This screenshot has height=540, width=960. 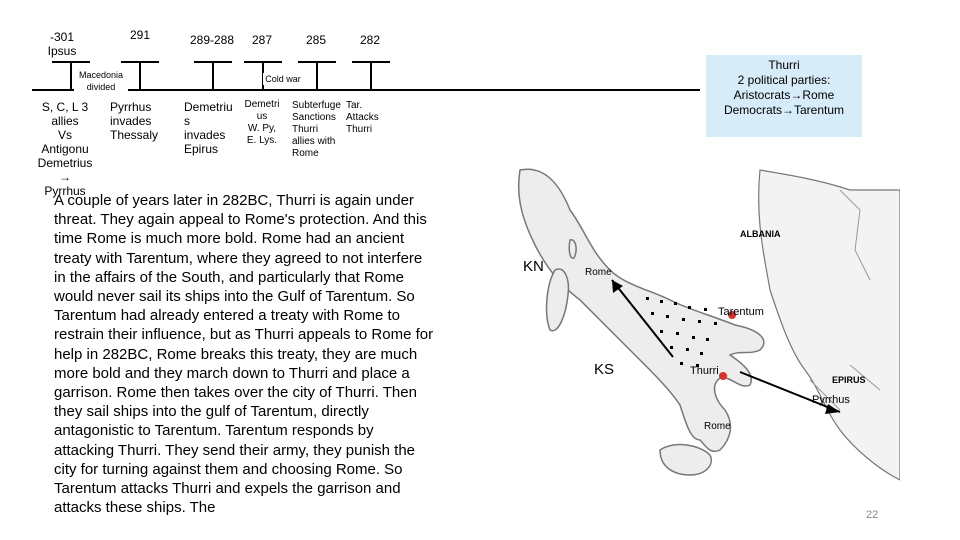 What do you see at coordinates (685, 459) in the screenshot?
I see `sicily-outline` at bounding box center [685, 459].